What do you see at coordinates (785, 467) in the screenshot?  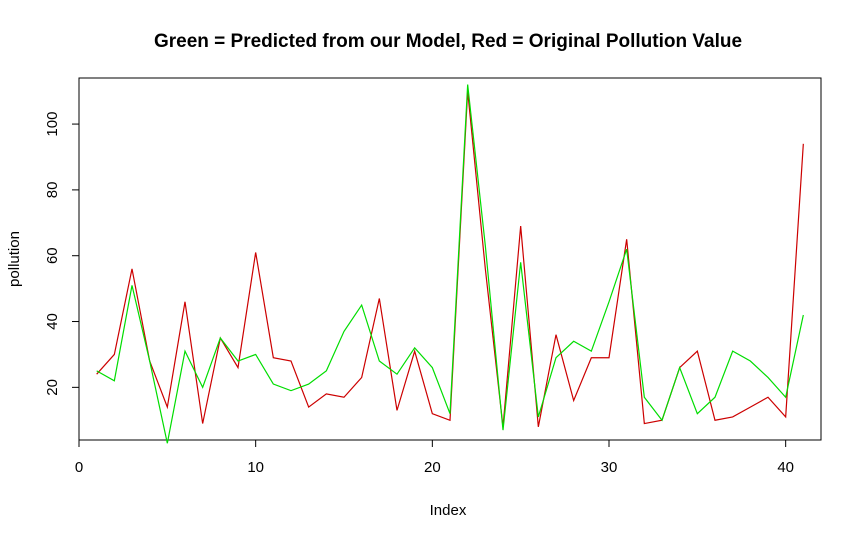 I see `x-tick-label: 40` at bounding box center [785, 467].